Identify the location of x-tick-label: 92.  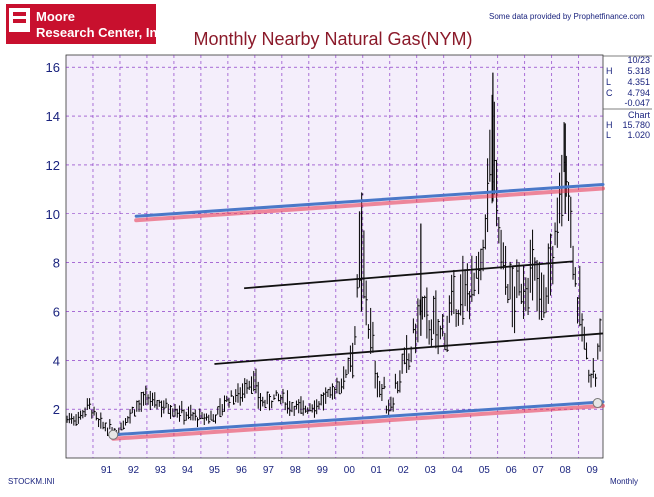
(134, 470).